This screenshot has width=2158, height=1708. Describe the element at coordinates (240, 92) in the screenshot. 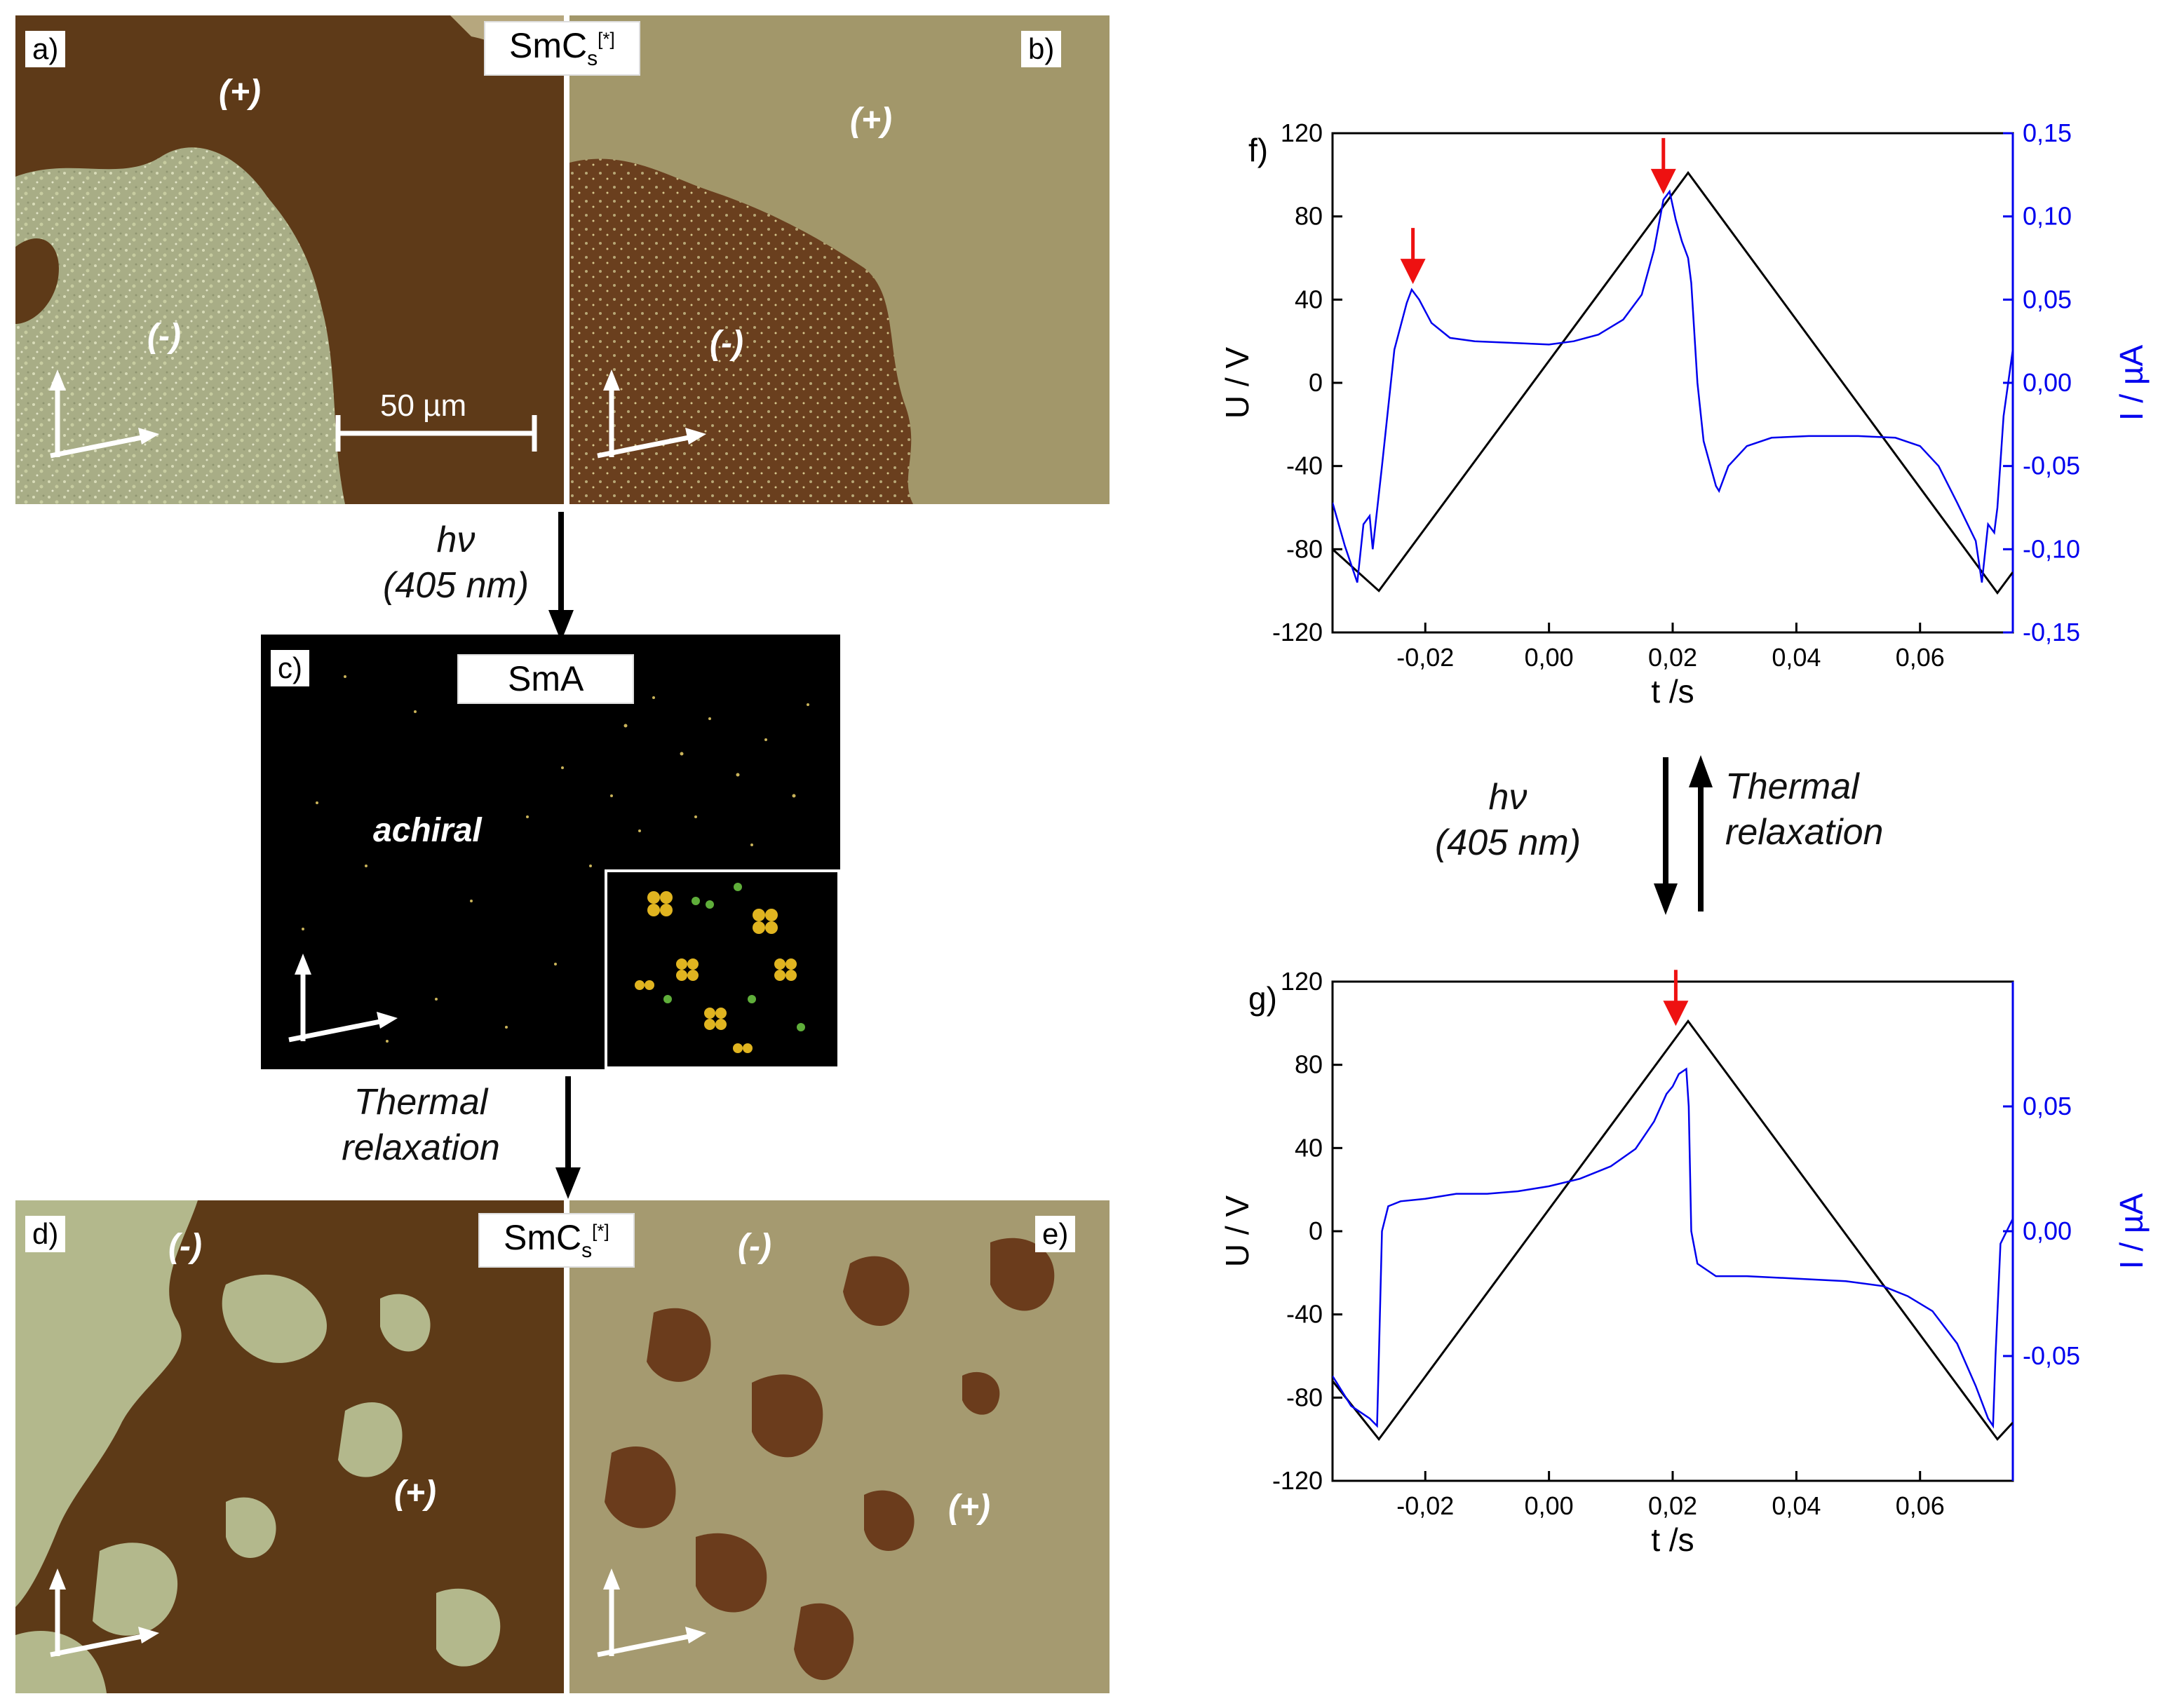

I see `domain-plus-a: (+)` at that location.